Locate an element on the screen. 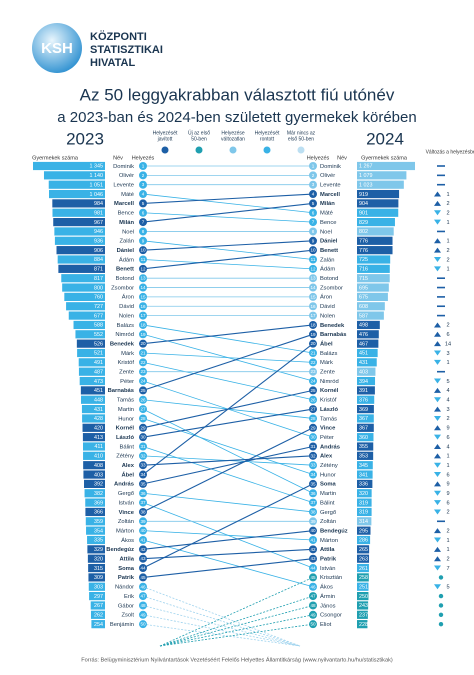 This screenshot has height=675, width=474. name: Soma is located at coordinates (126, 569).